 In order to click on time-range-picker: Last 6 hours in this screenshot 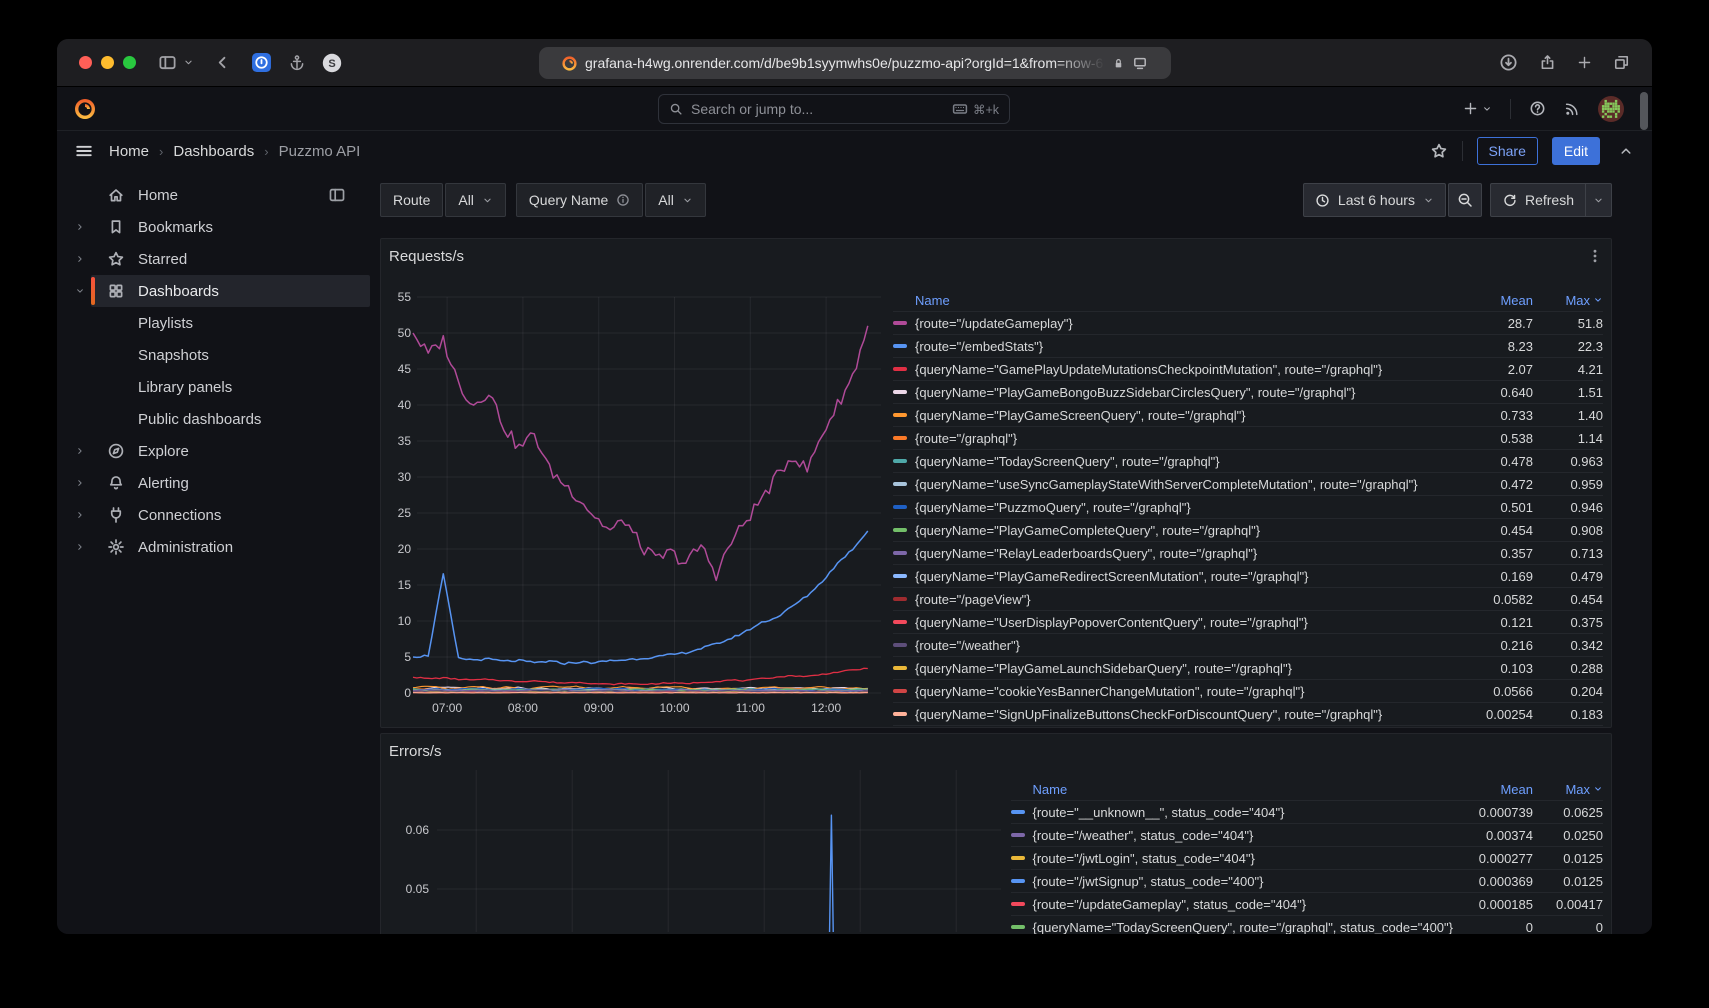, I will do `click(1374, 200)`.